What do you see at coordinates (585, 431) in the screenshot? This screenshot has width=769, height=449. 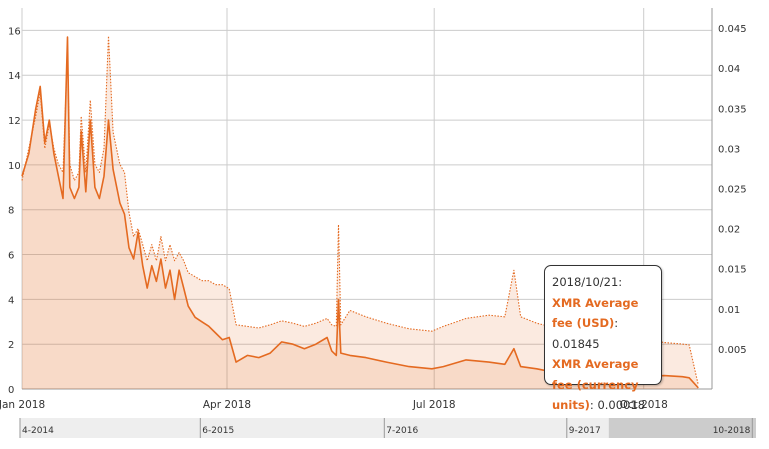 I see `navigator-tick-label: 9-2017` at bounding box center [585, 431].